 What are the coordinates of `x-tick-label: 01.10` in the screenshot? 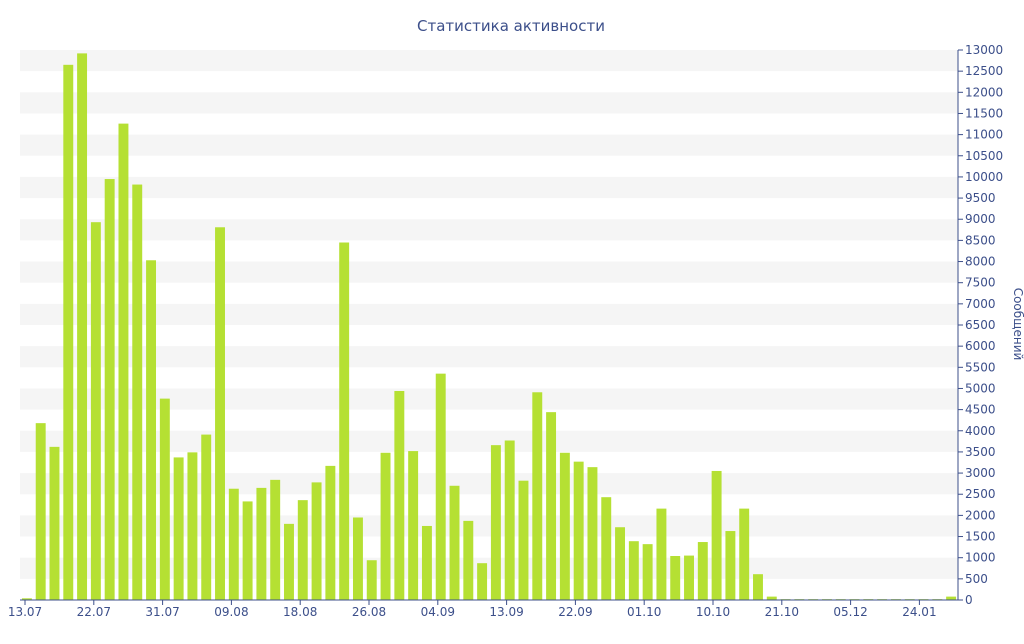 It's located at (644, 612).